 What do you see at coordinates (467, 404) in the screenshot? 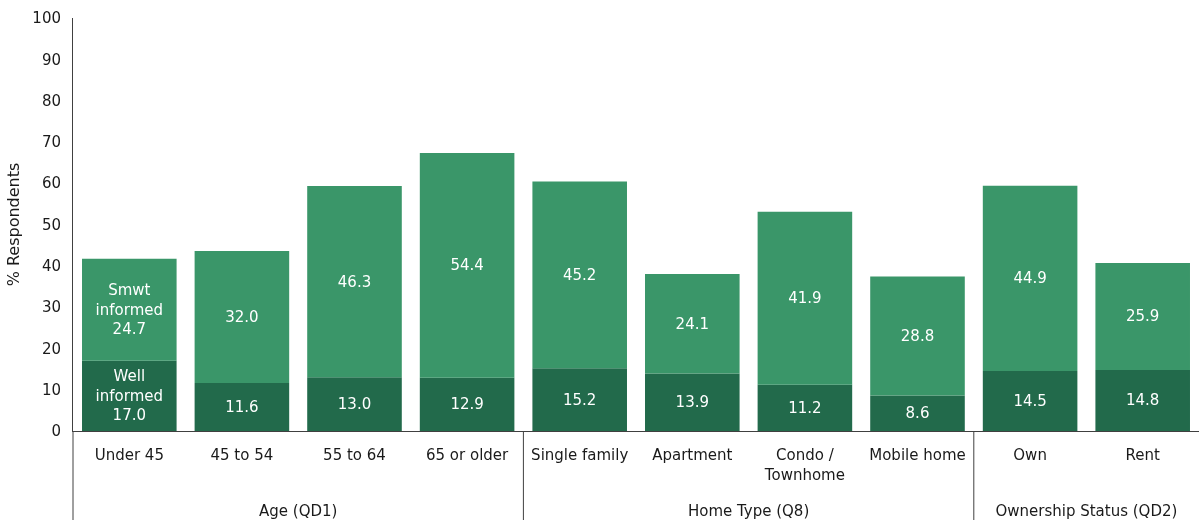
I see `data-label: 12.9` at bounding box center [467, 404].